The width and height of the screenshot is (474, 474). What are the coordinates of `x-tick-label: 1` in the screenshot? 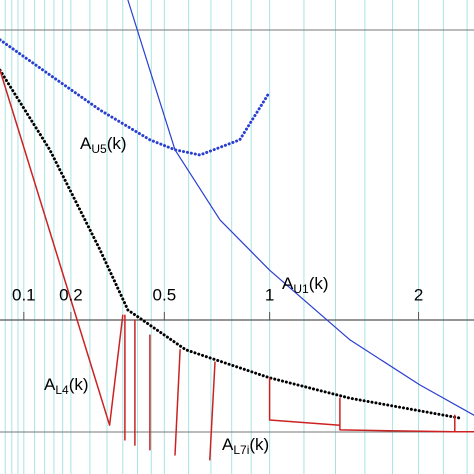 It's located at (269, 294).